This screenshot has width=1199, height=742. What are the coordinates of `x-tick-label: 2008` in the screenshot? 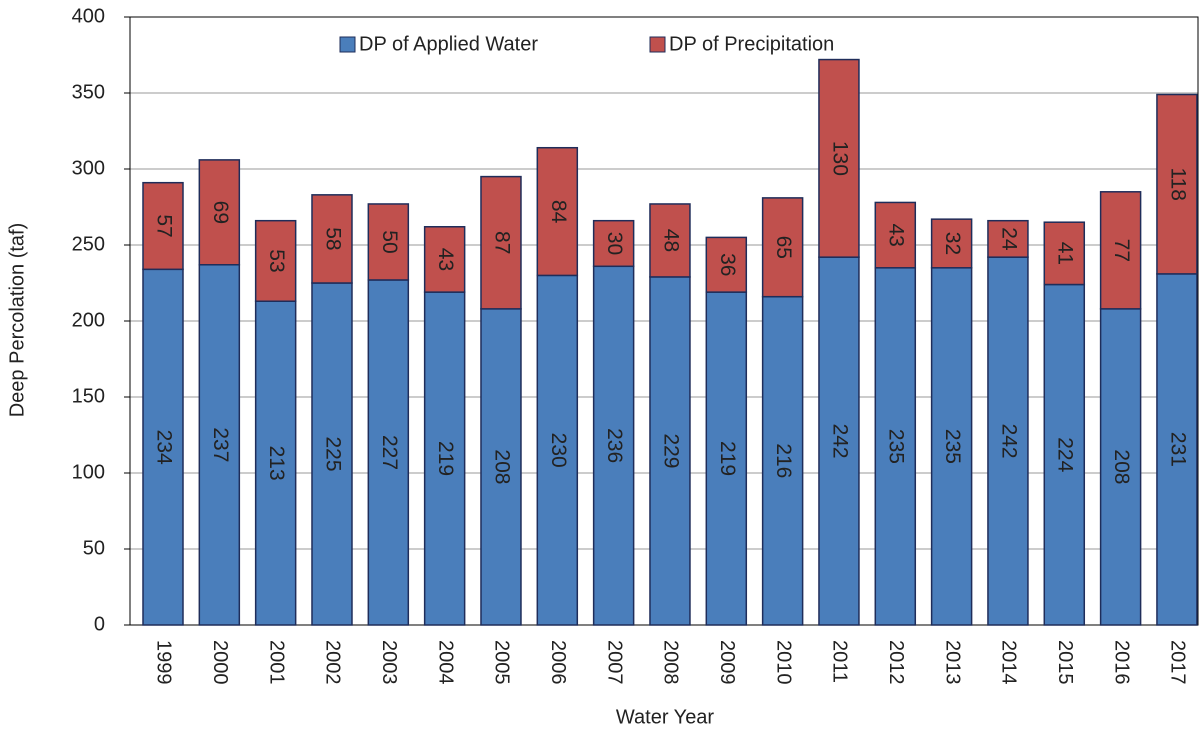 It's located at (671, 662).